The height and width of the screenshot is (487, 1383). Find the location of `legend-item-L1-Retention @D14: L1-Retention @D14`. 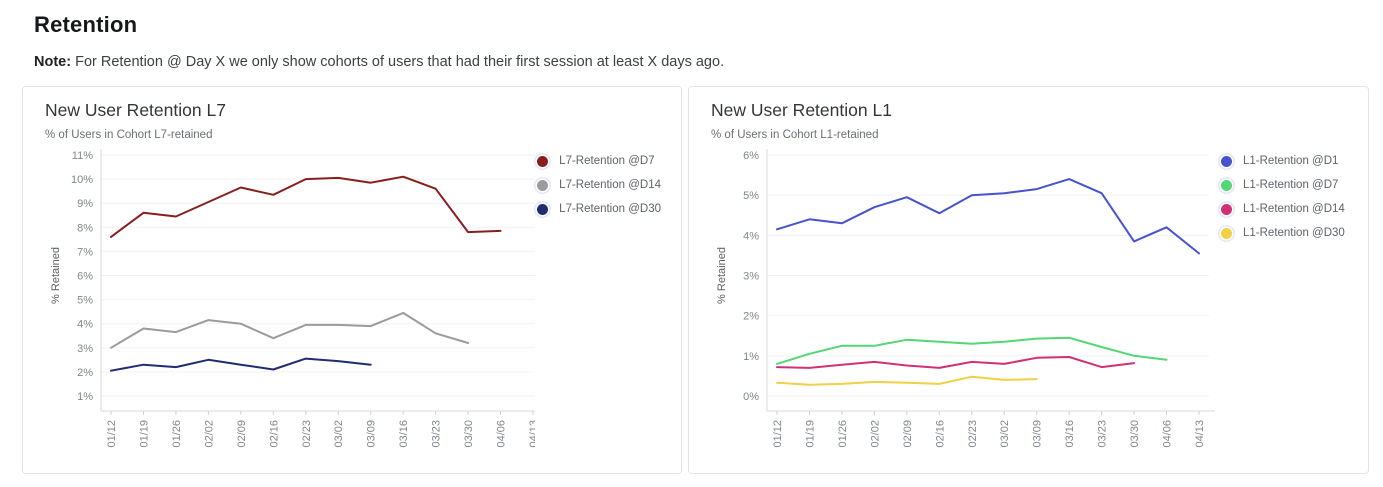

legend-item-L1-Retention @D14: L1-Retention @D14 is located at coordinates (1283, 209).